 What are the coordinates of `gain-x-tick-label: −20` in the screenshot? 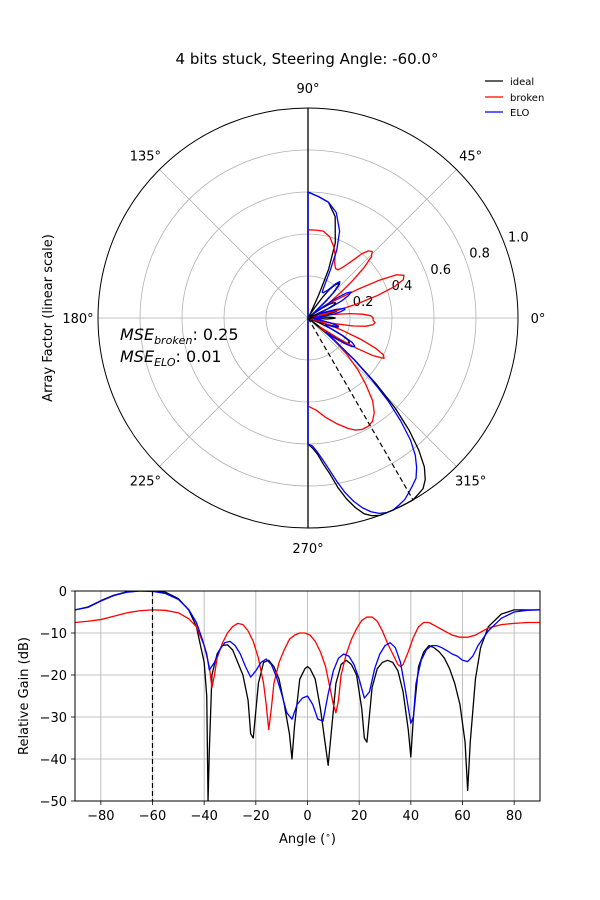 It's located at (255, 816).